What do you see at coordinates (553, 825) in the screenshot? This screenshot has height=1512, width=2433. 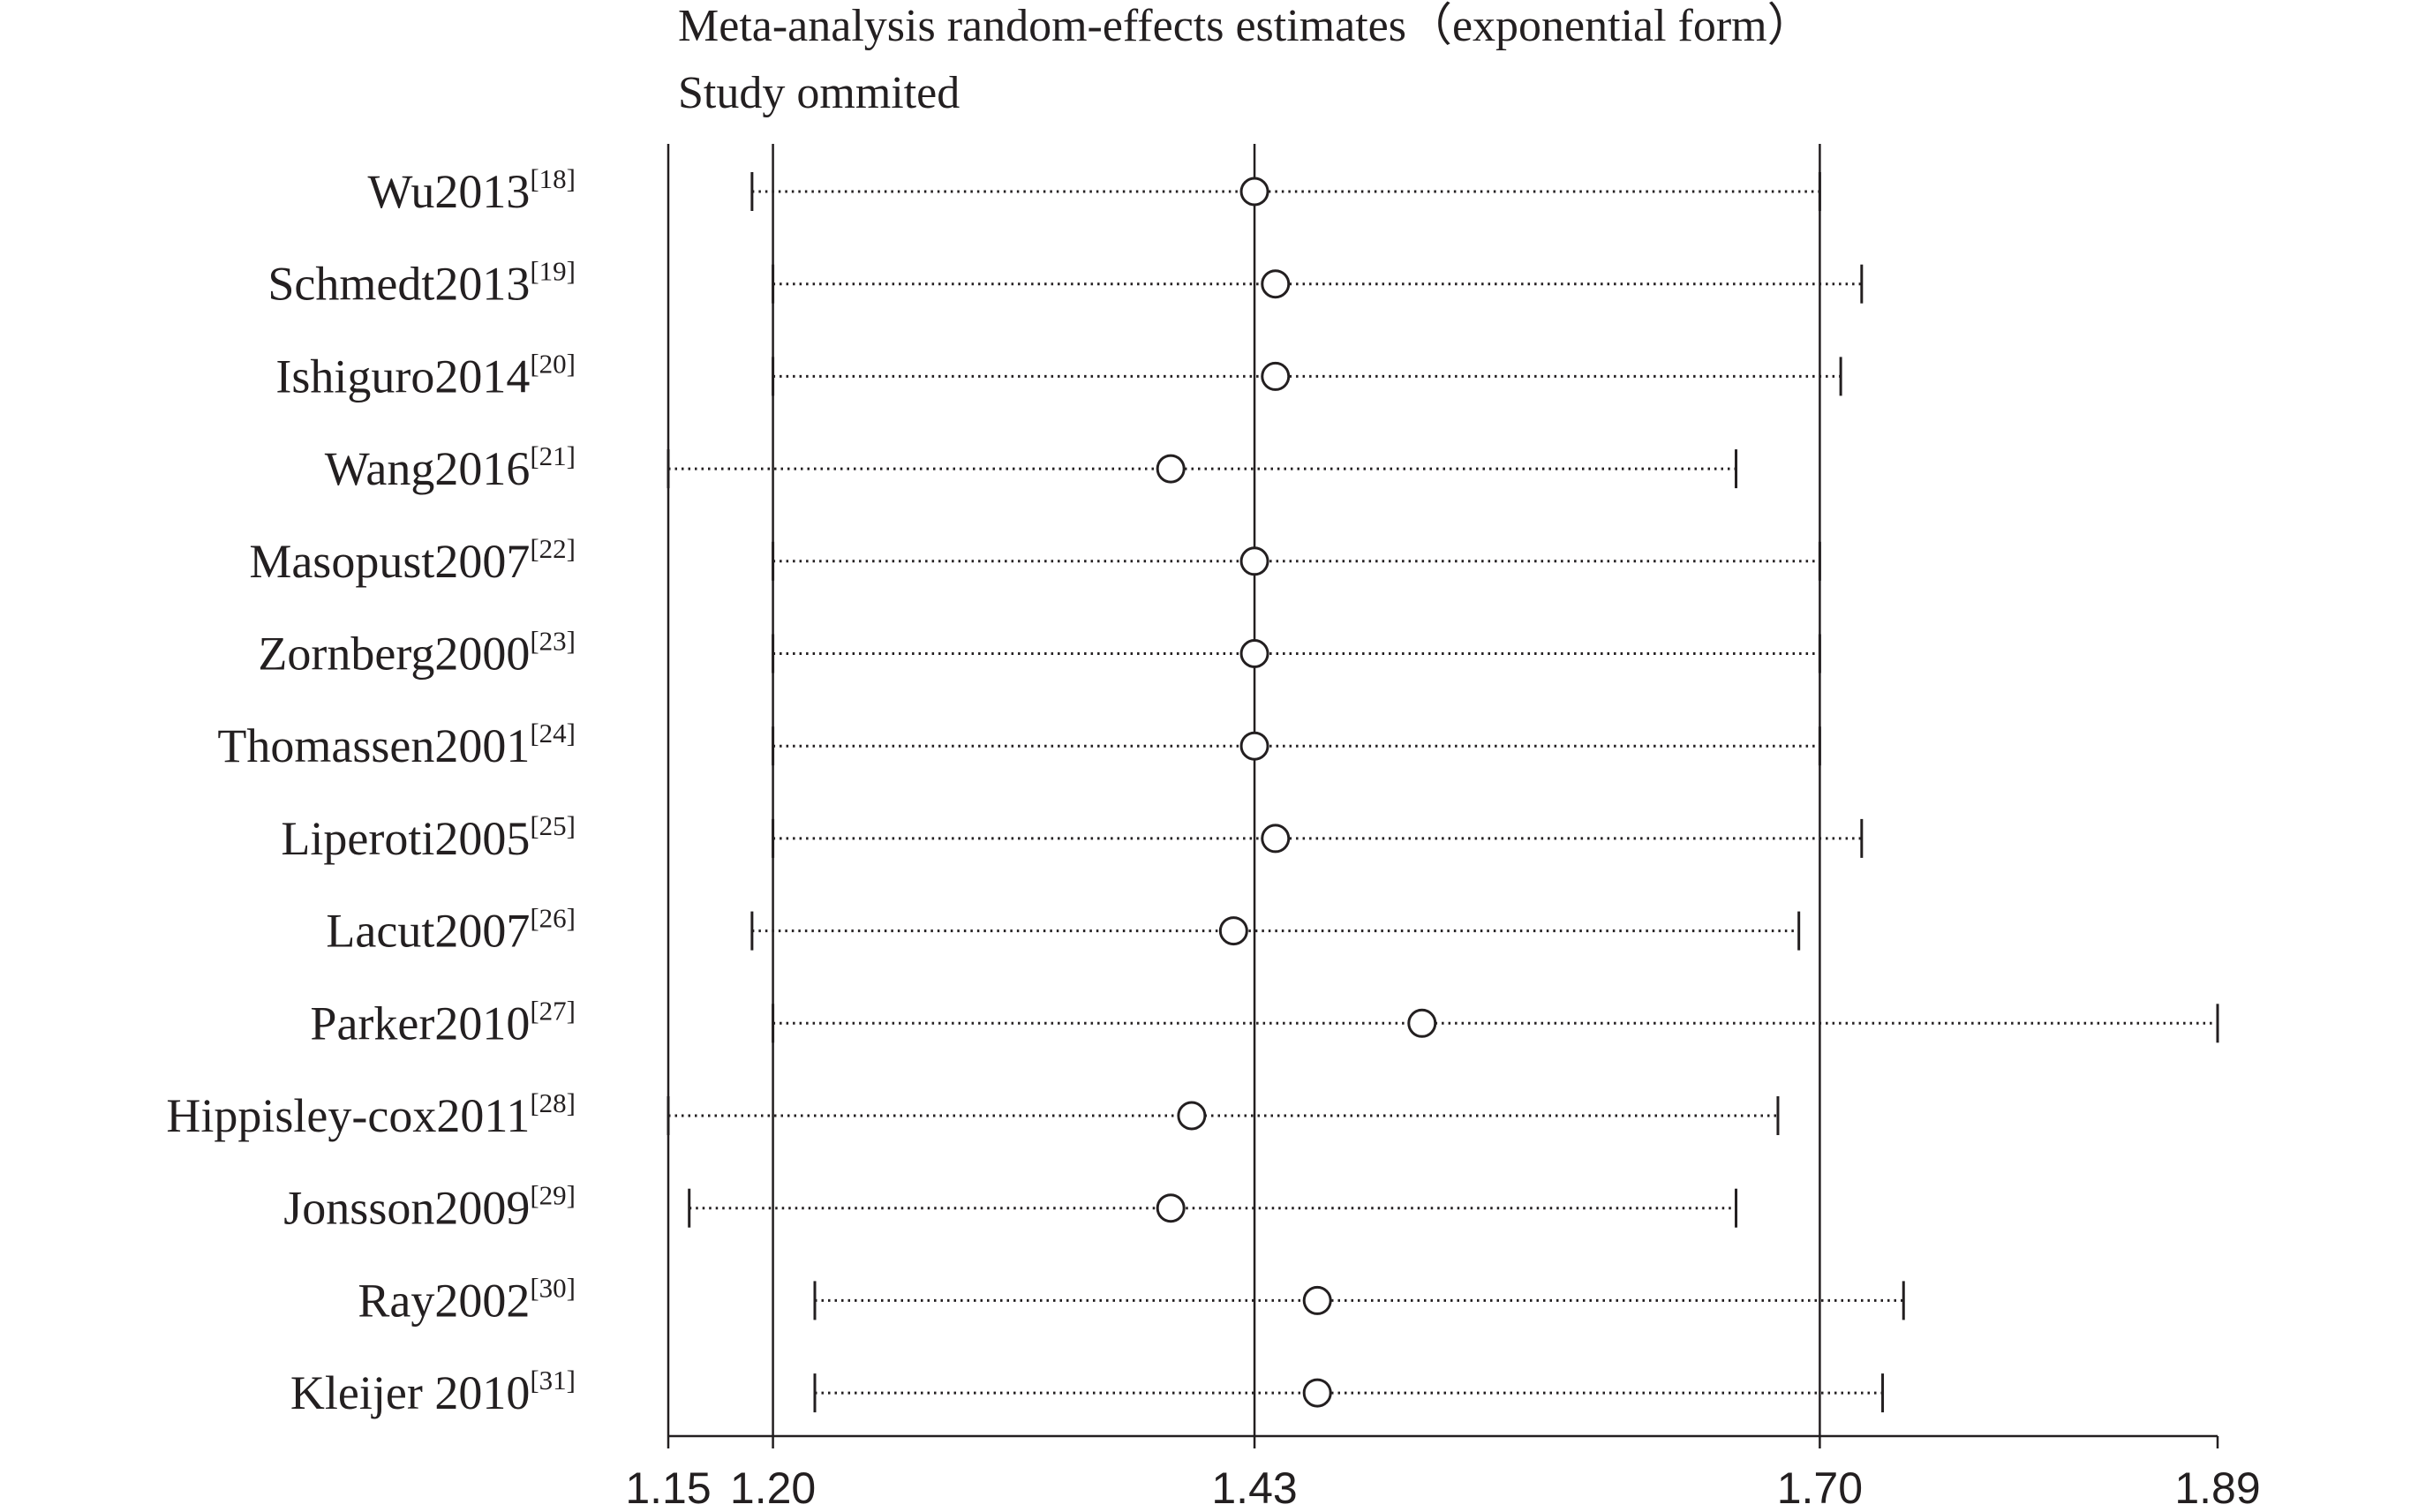 I see `study-ref-7: [25]` at bounding box center [553, 825].